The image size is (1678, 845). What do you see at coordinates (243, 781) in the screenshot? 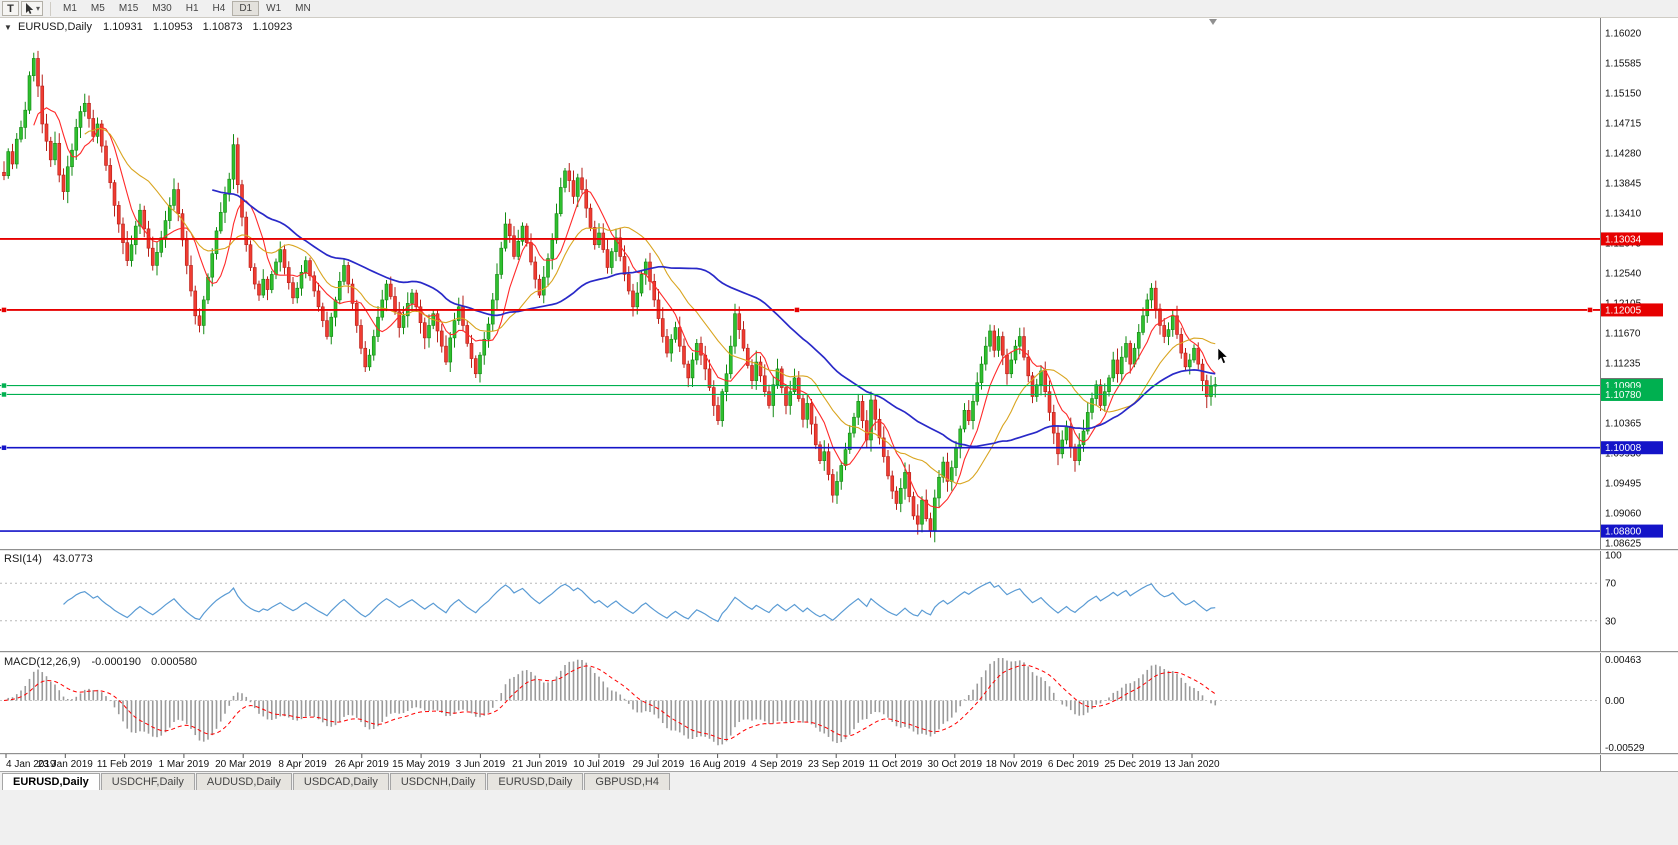
I see `chart-tab-2: AUDUSD,Daily` at bounding box center [243, 781].